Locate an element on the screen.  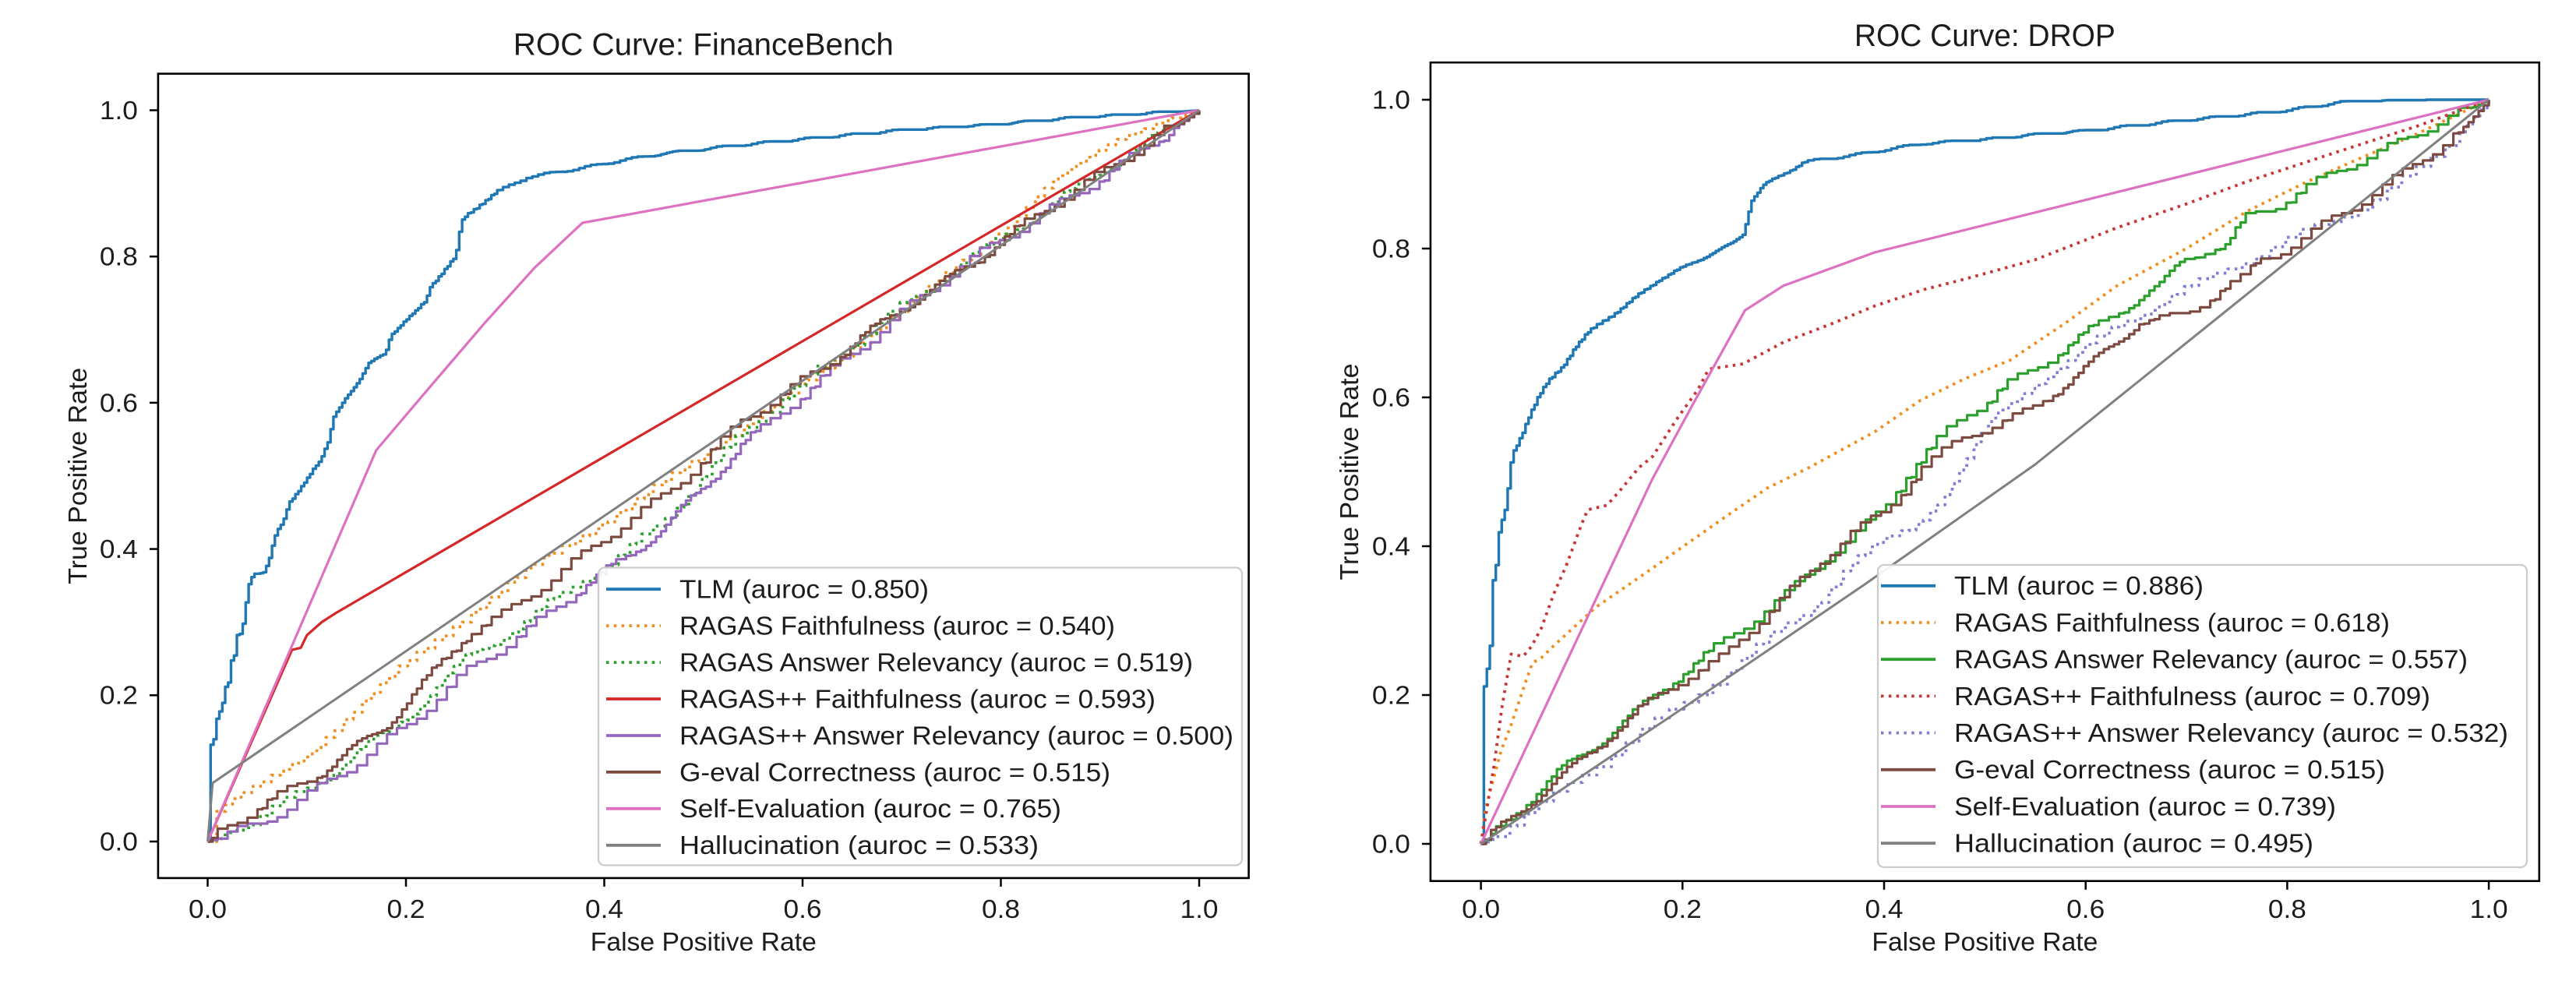
svg-text:RAGAS Answer Relevancy (auroc: RAGAS Answer Relevancy (auroc = 0.519) is located at coordinates (936, 662).